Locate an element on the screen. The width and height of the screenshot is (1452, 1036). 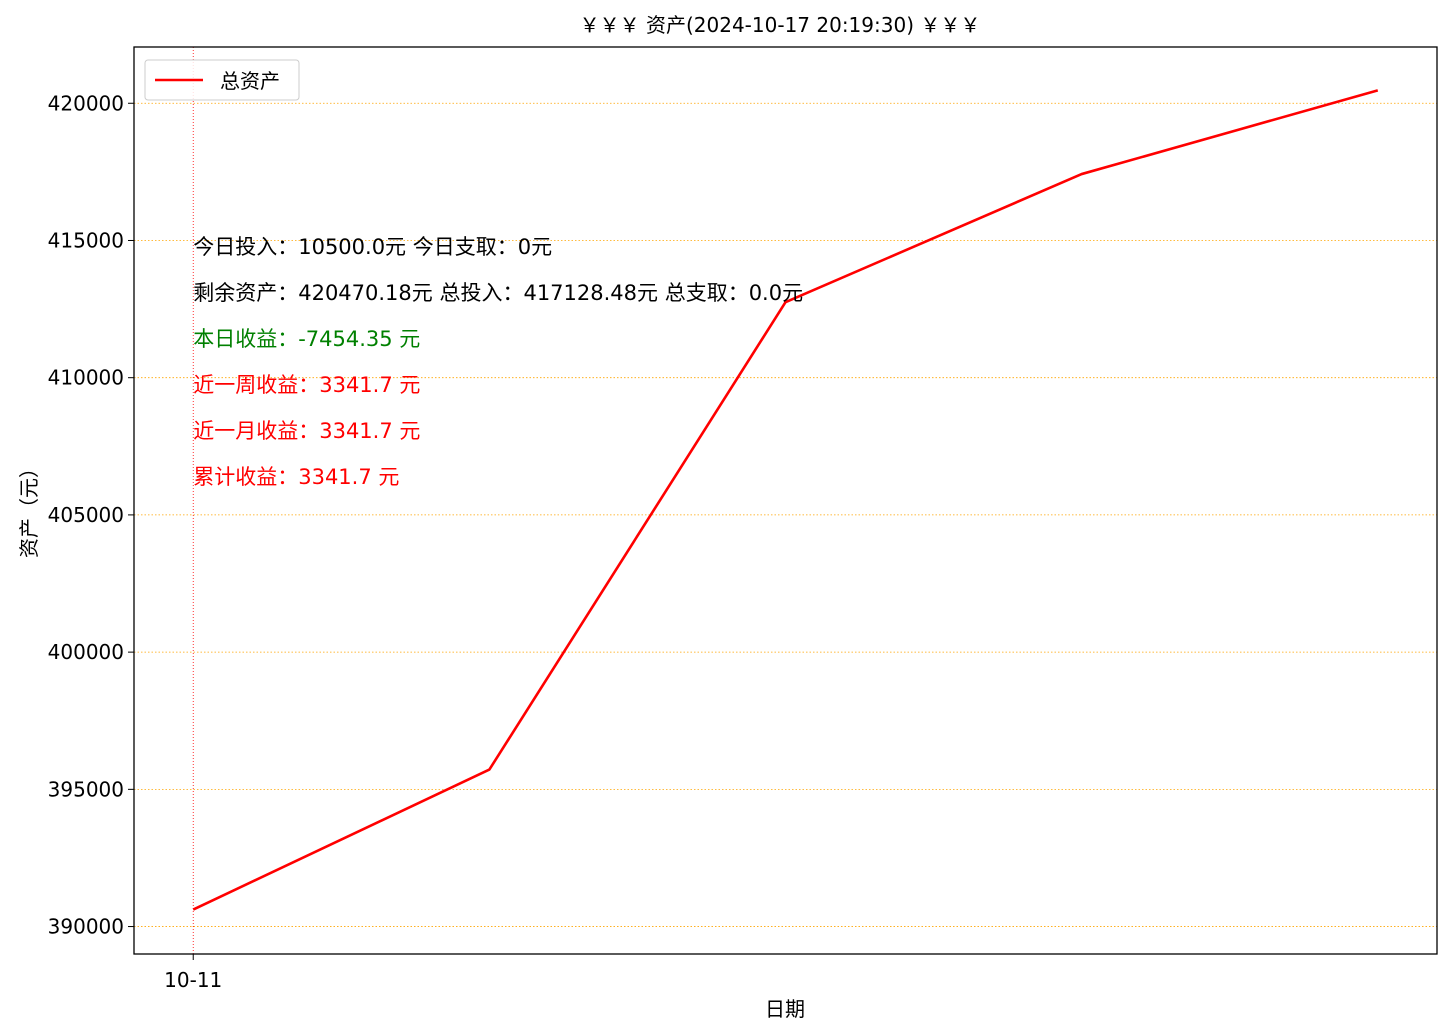
x-axis-ticks: 10-11 is located at coordinates (193, 973).